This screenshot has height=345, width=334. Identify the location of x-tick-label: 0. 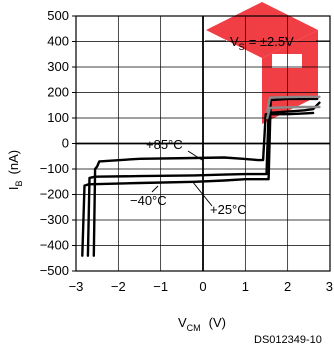
(202, 286).